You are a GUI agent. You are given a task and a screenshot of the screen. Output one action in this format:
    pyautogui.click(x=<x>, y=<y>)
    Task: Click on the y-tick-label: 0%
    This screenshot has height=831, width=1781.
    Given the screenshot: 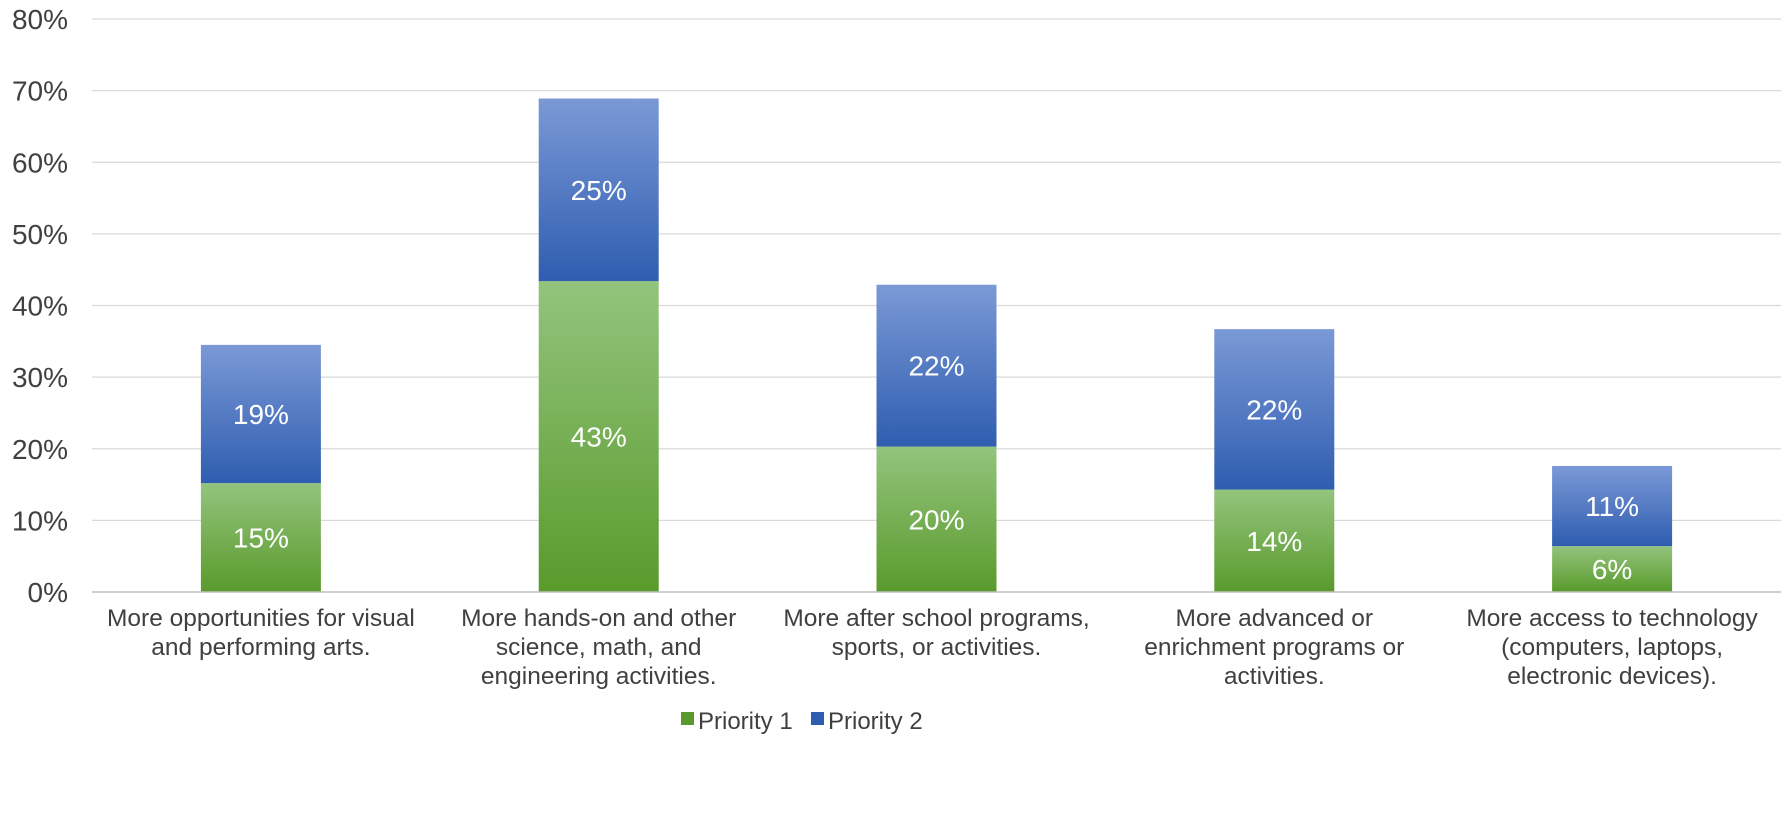 What is the action you would take?
    pyautogui.click(x=48, y=592)
    